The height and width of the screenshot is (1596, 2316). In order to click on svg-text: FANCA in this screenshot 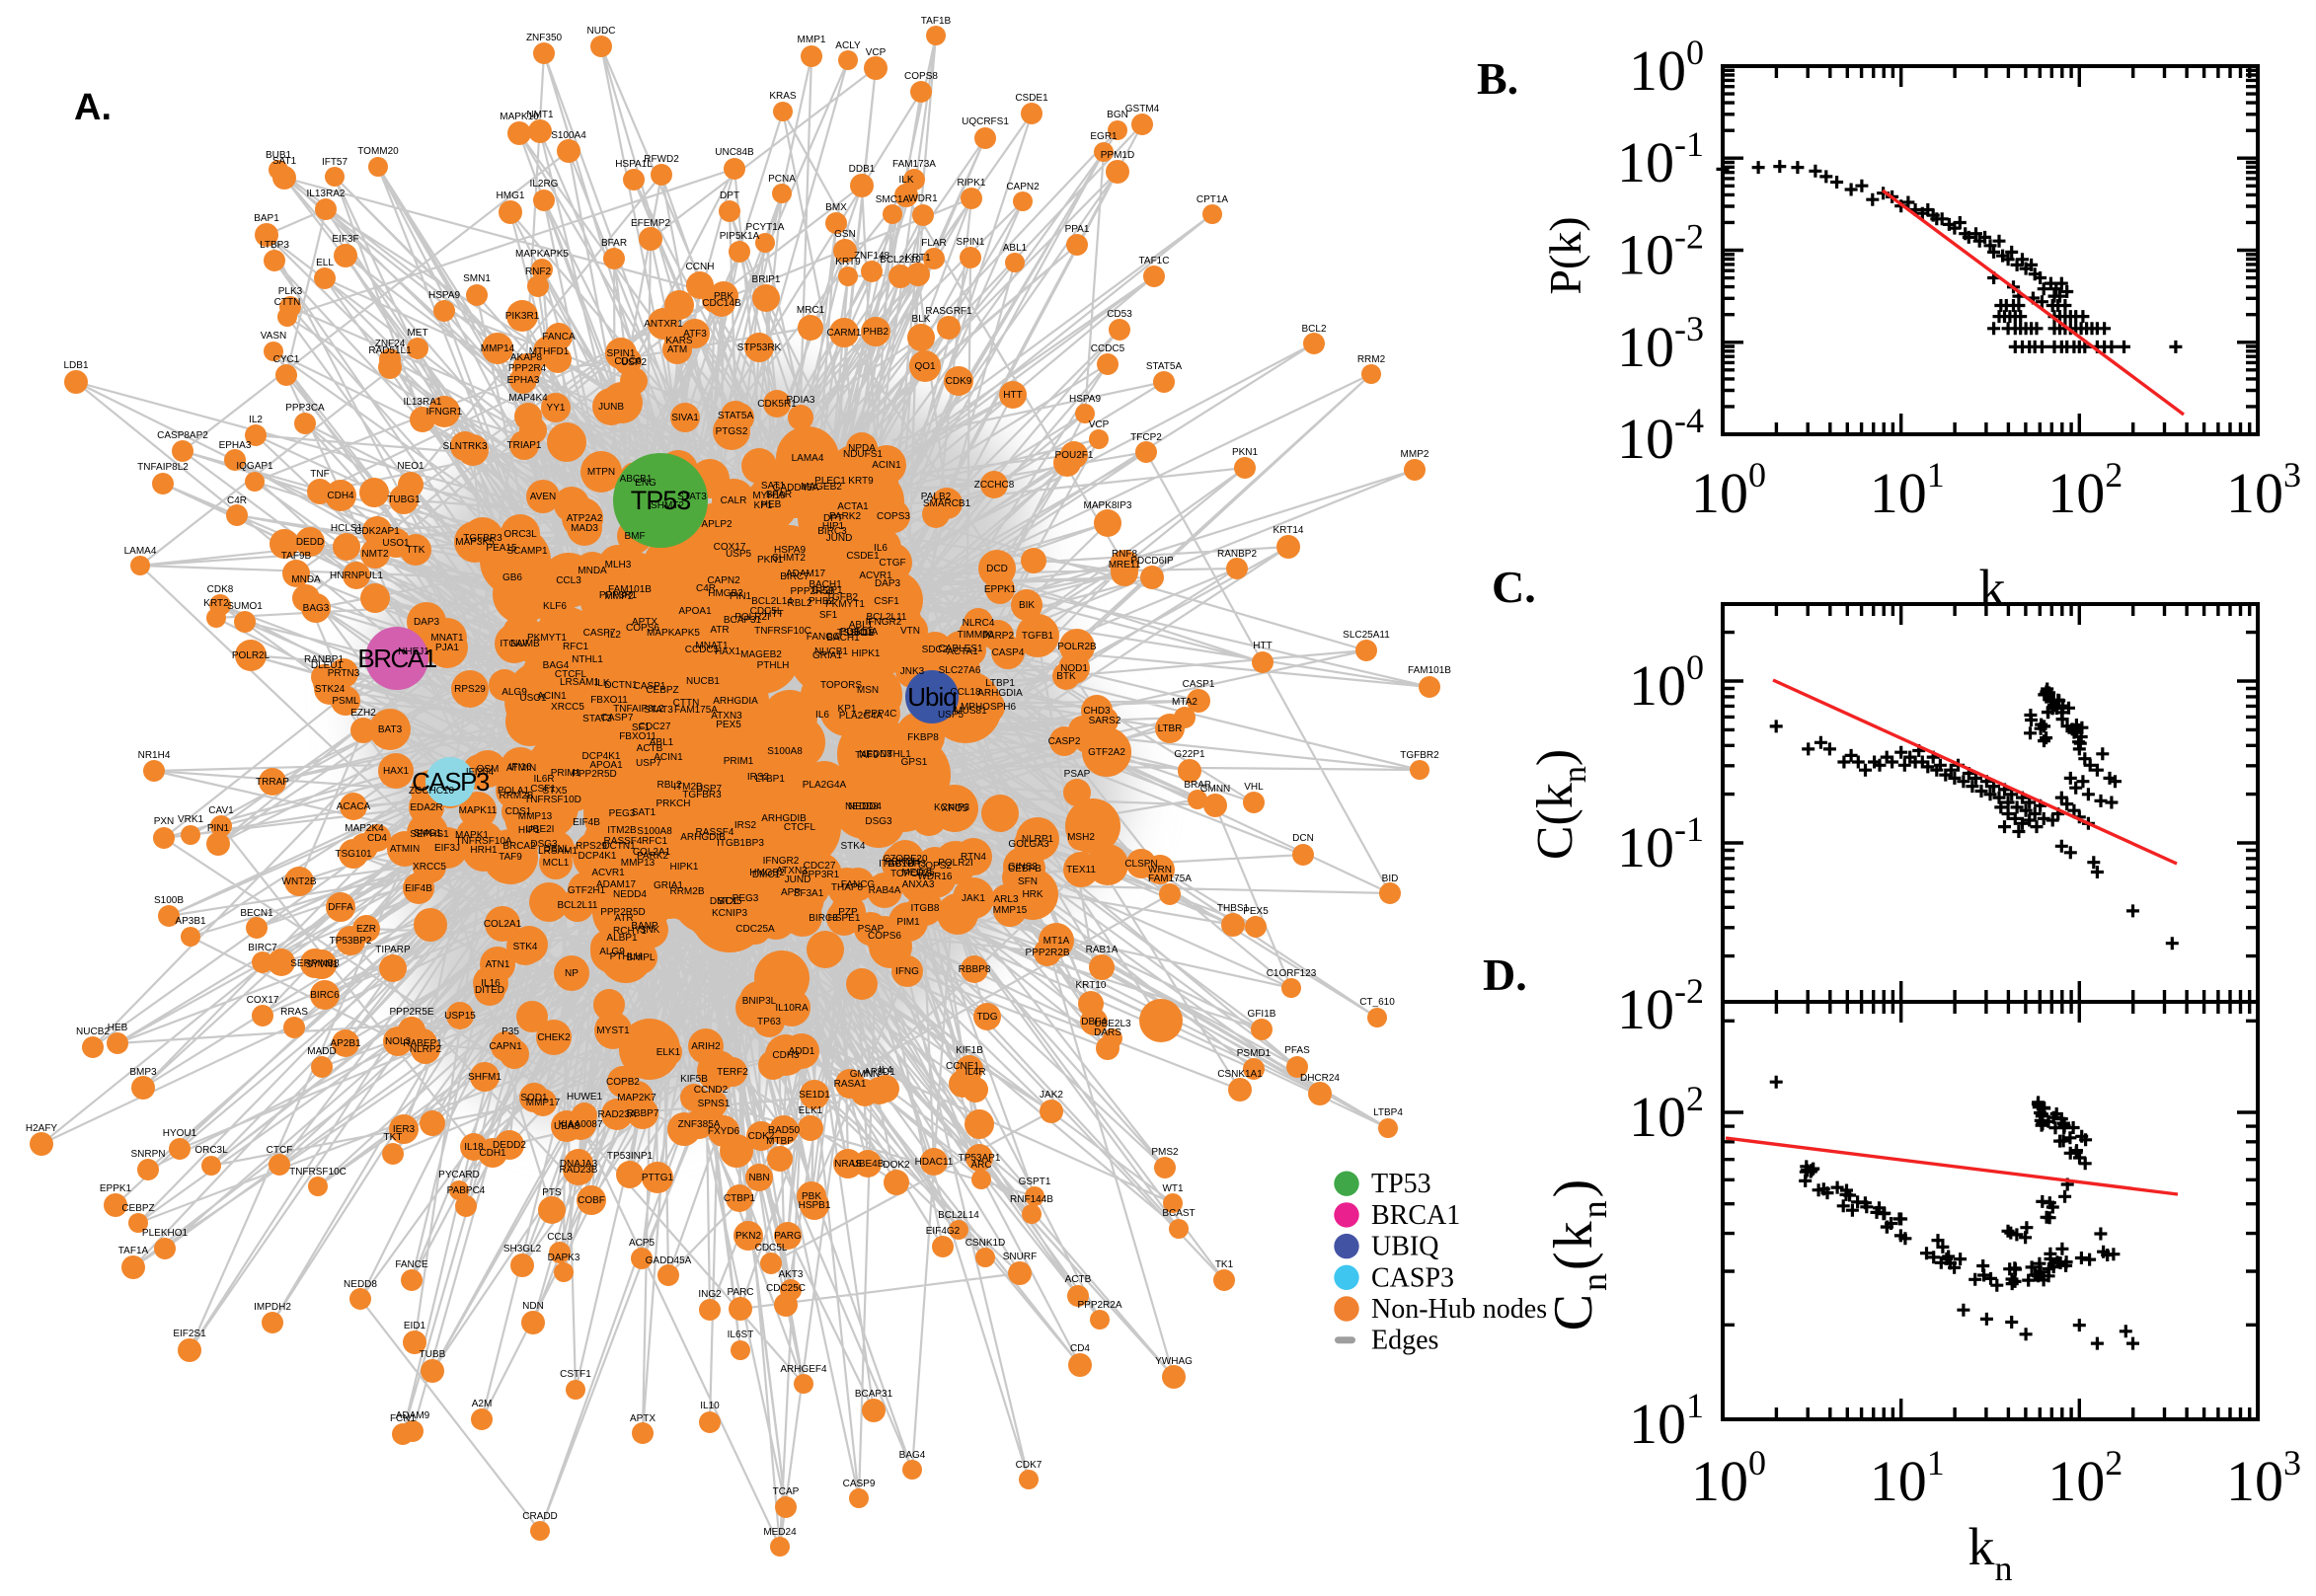, I will do `click(559, 337)`.